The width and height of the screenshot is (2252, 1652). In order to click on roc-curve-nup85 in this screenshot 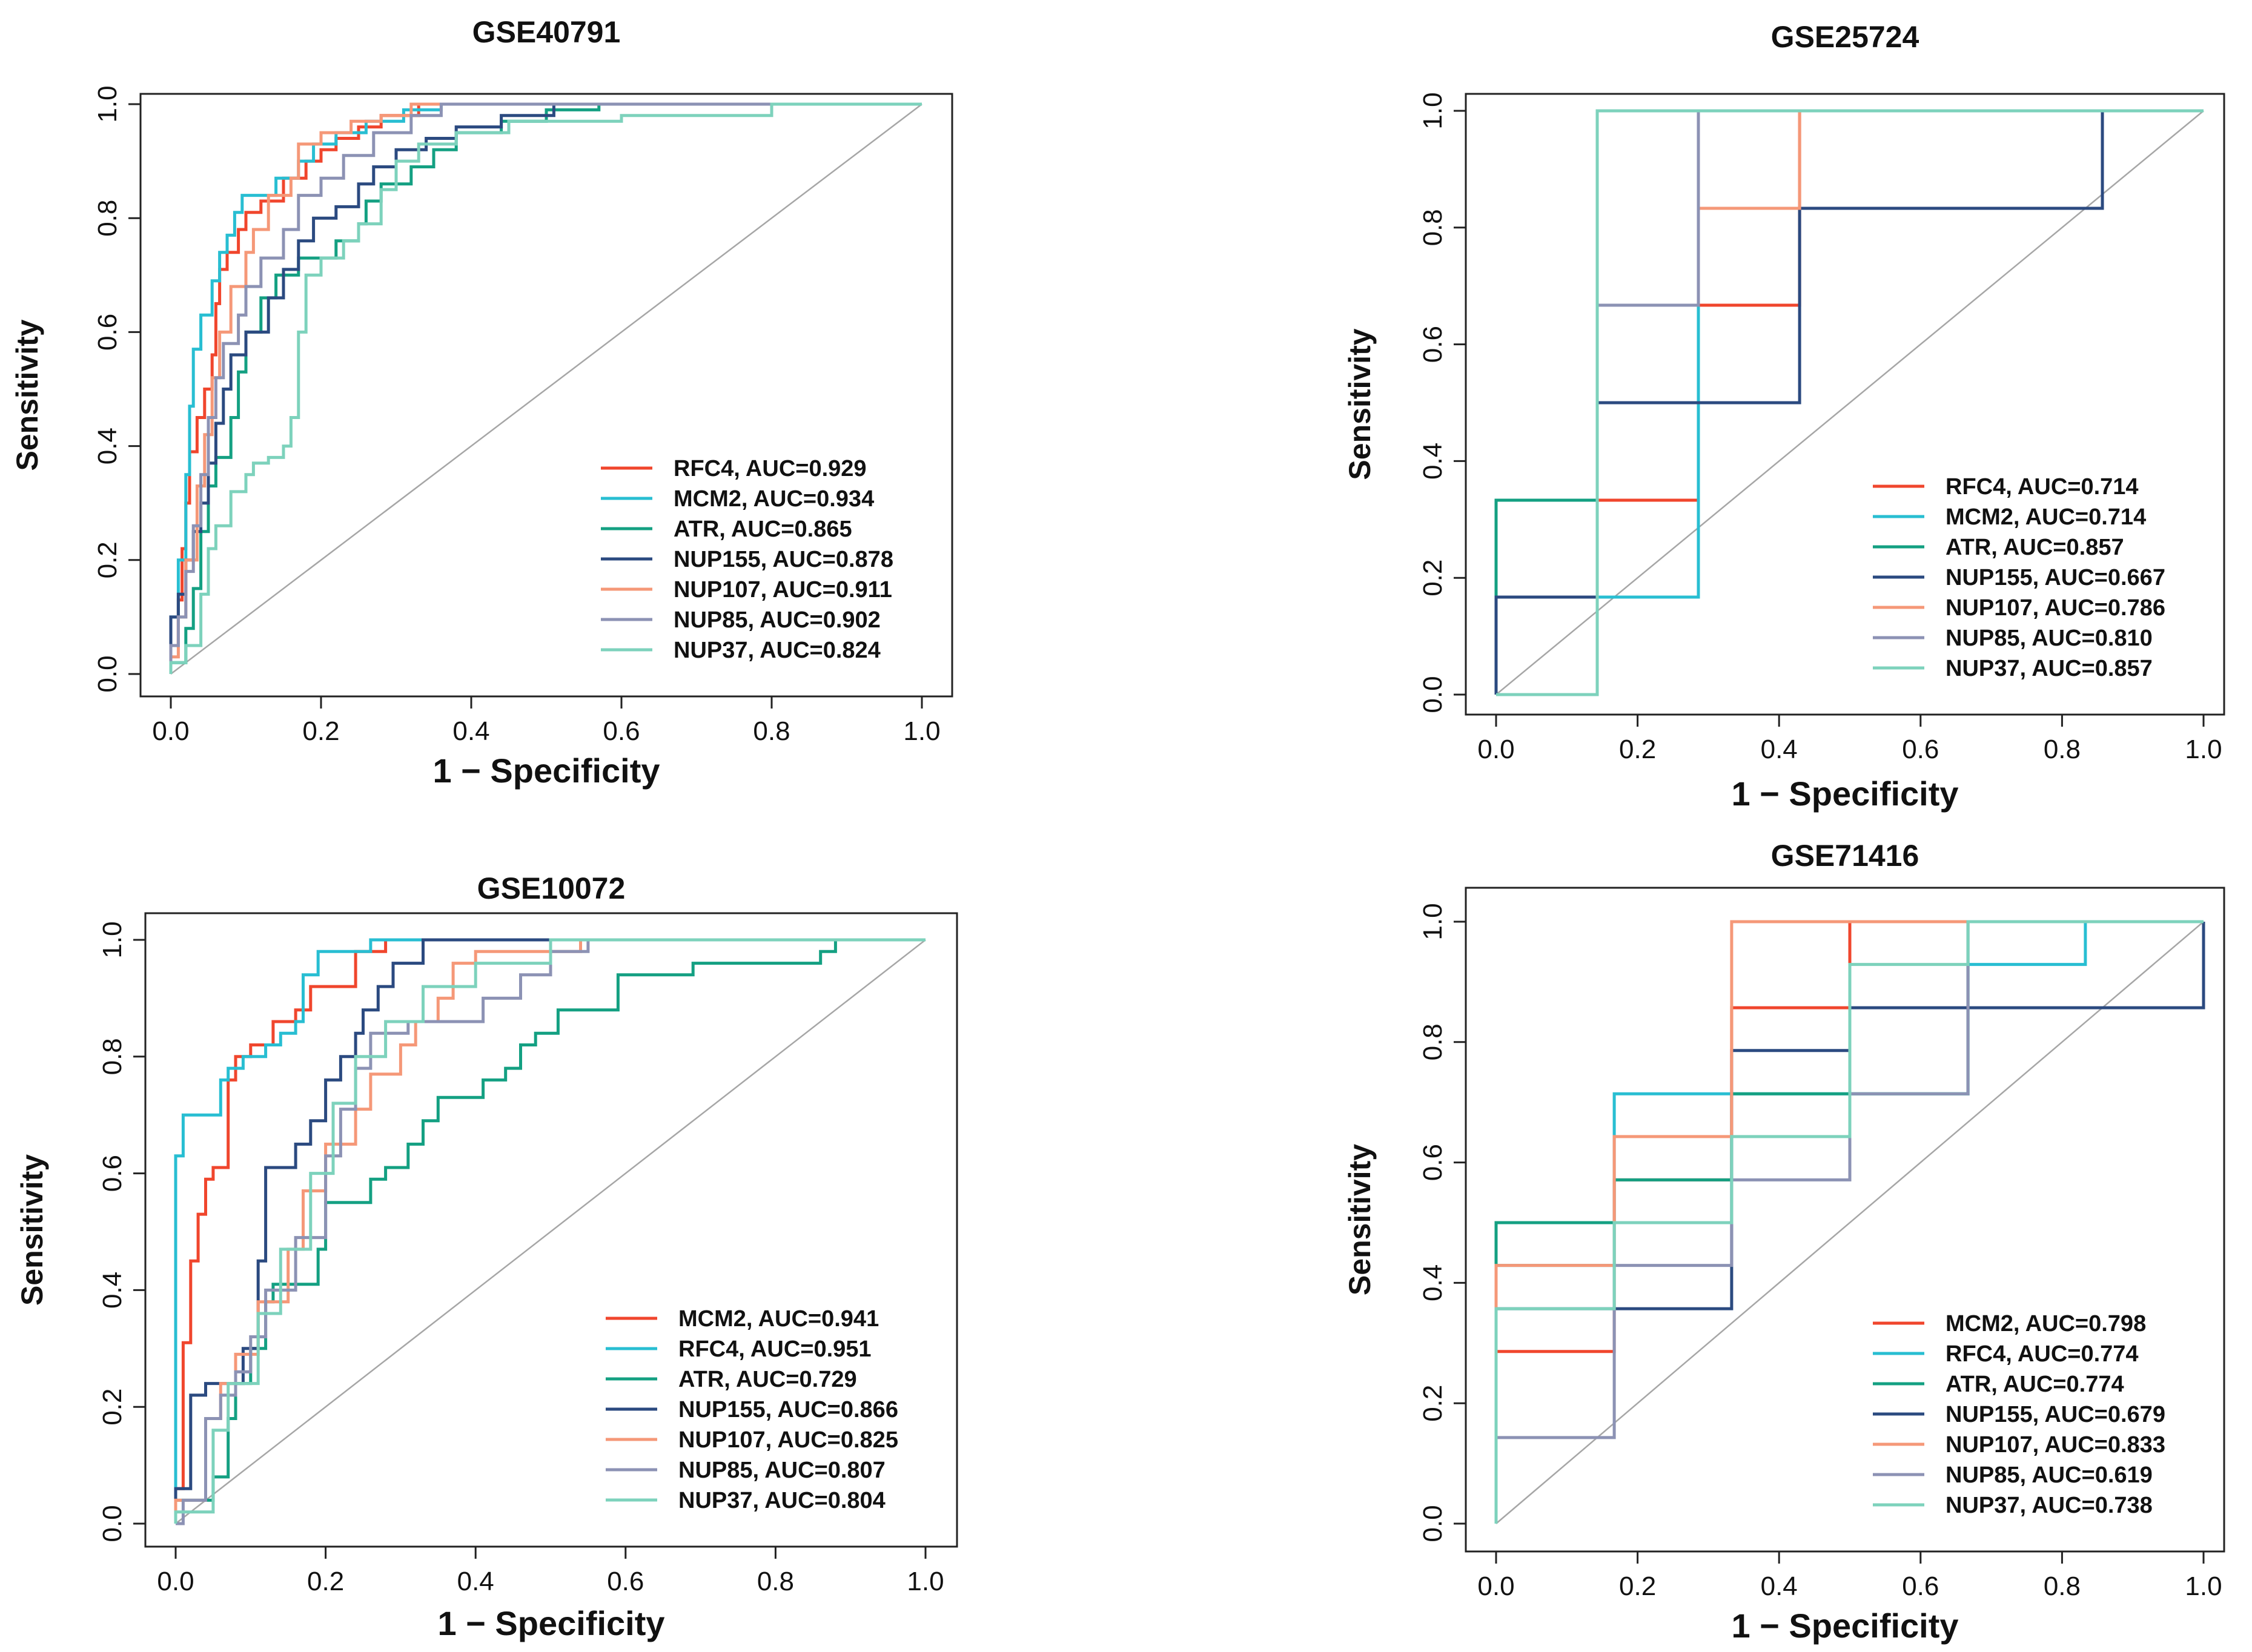, I will do `click(545, 388)`.